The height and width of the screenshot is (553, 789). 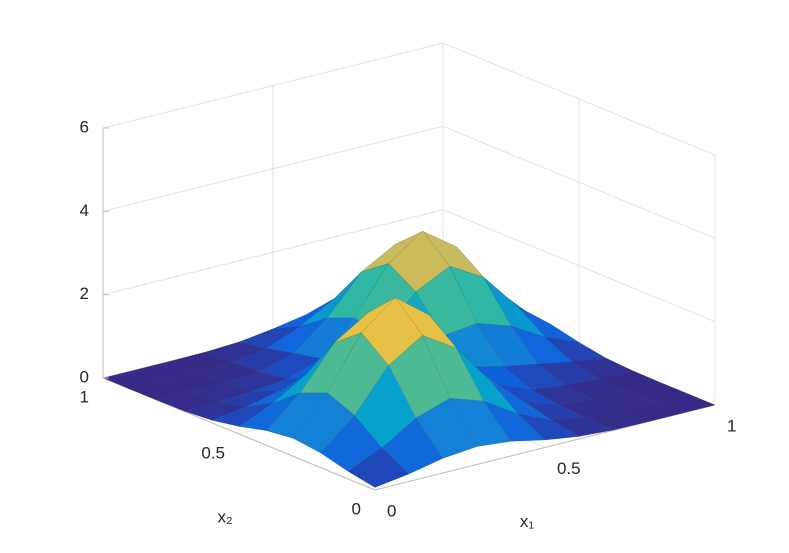 What do you see at coordinates (569, 468) in the screenshot?
I see `x-tick-label: 0.5` at bounding box center [569, 468].